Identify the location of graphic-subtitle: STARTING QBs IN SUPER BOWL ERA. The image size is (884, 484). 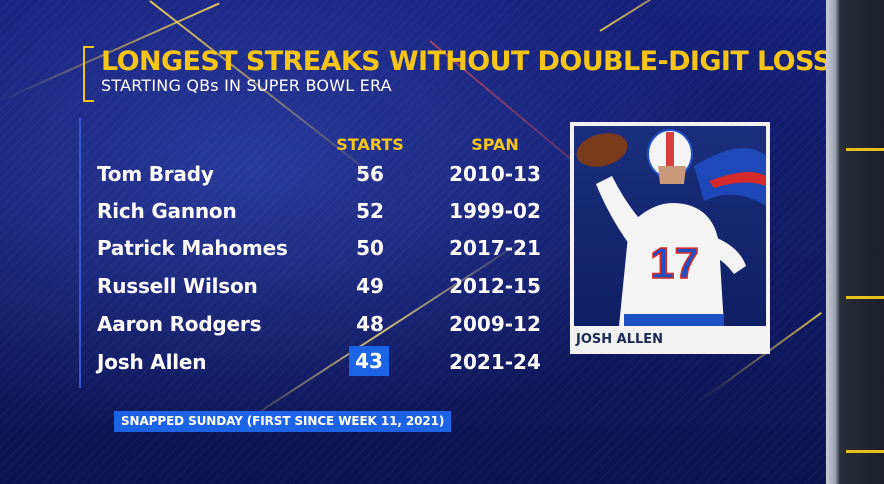
(246, 85).